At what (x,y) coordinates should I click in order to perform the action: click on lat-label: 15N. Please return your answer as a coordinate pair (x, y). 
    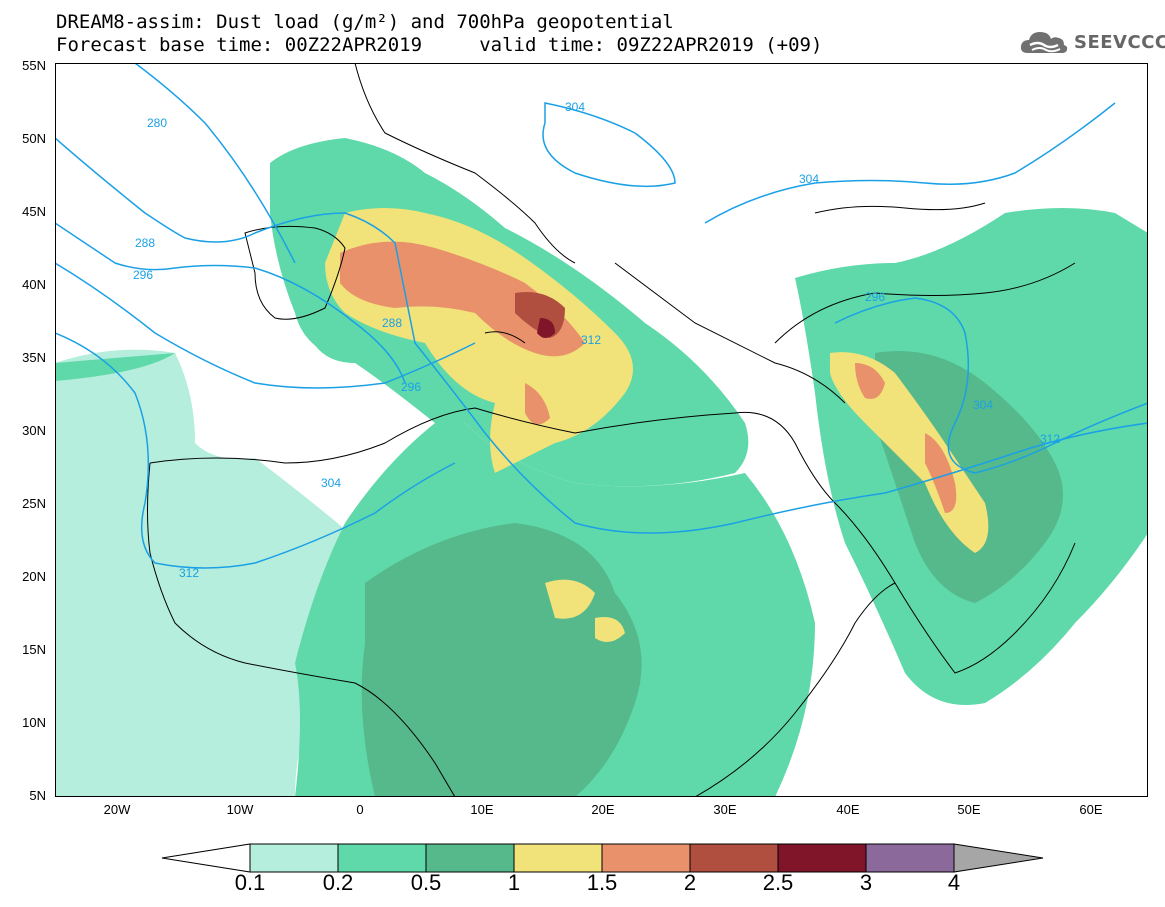
    Looking at the image, I should click on (34, 649).